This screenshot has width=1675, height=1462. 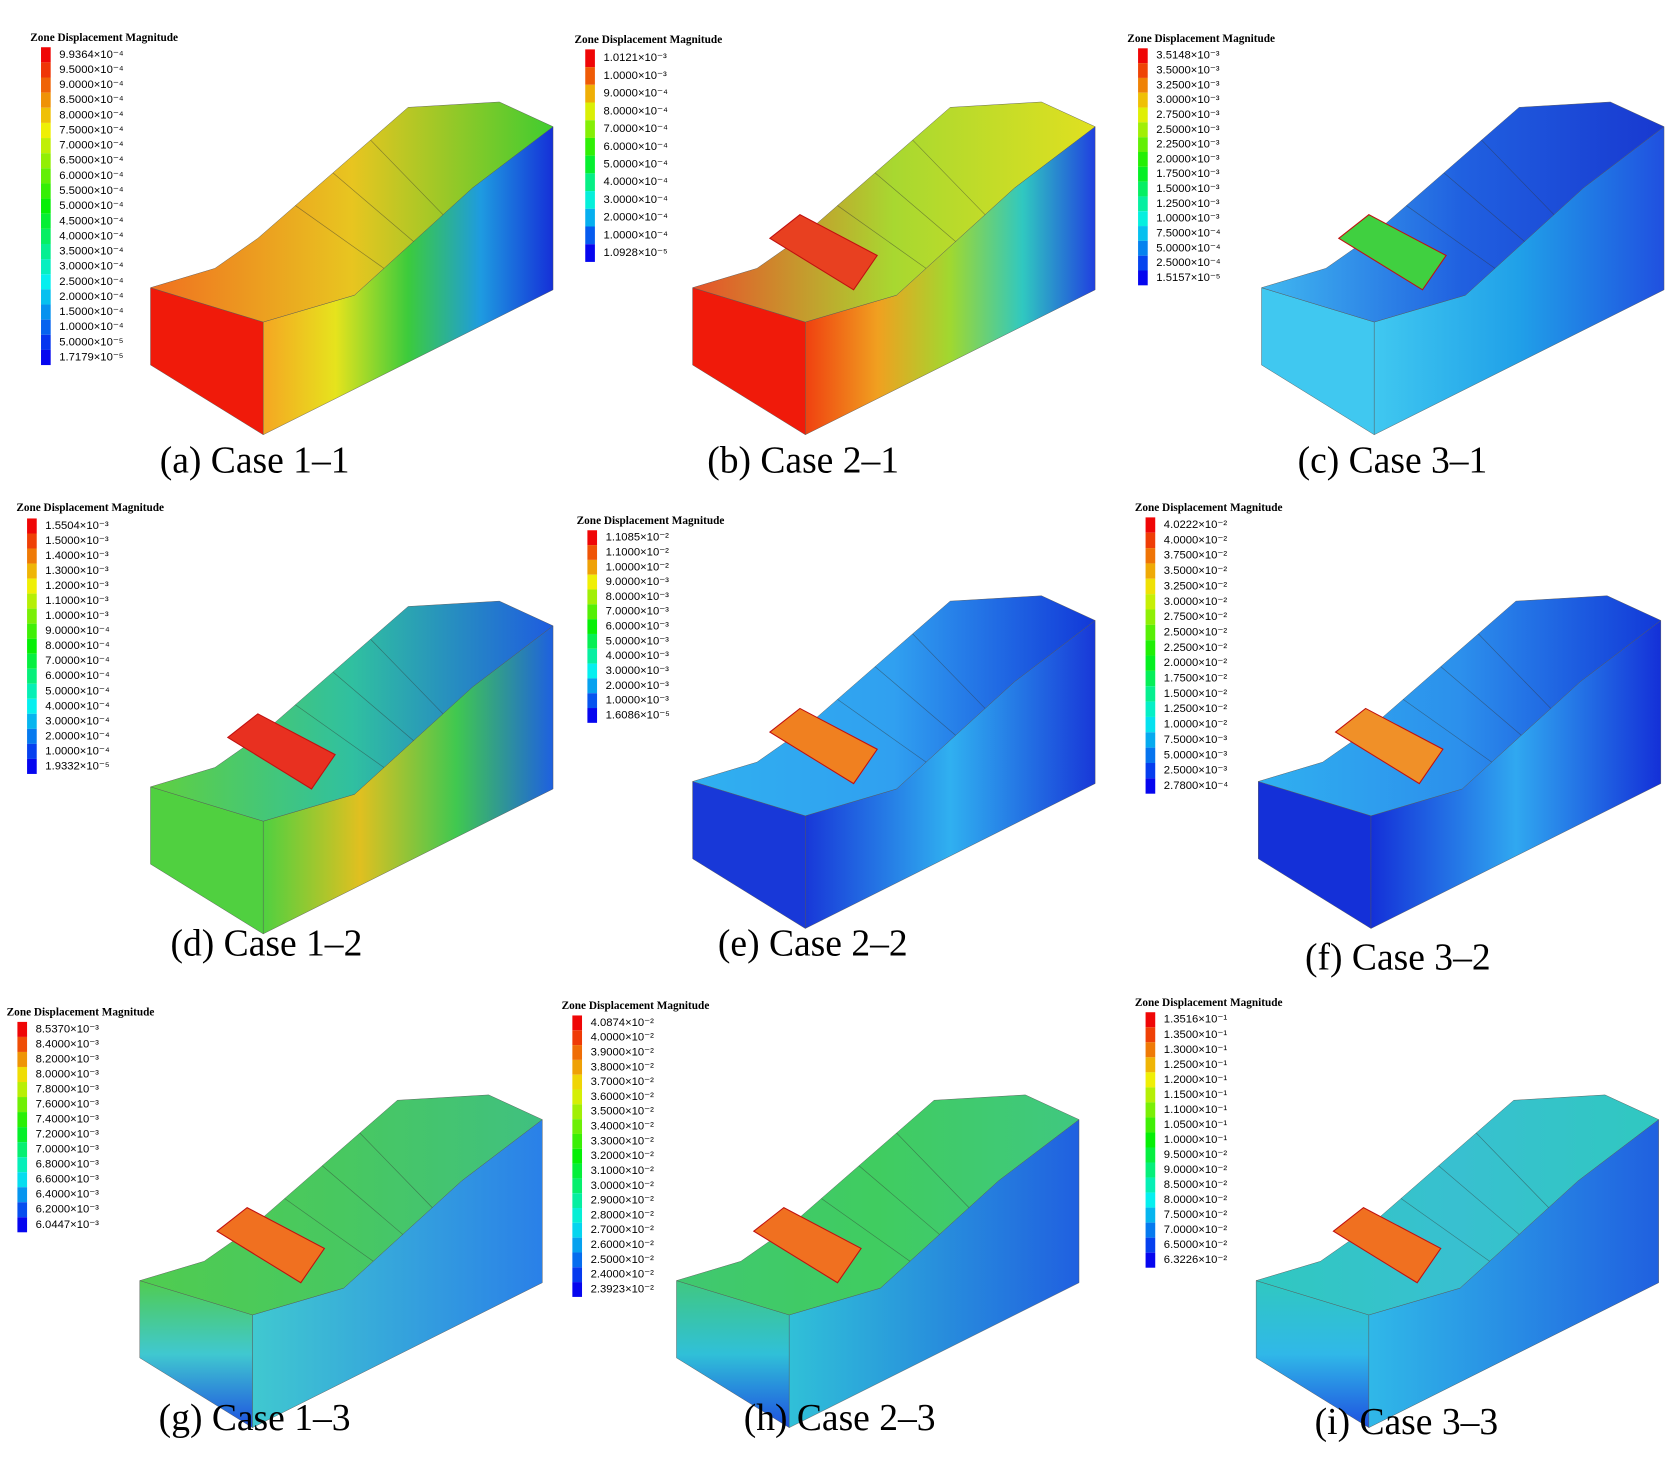 What do you see at coordinates (68, 1120) in the screenshot?
I see `legend-label: 7.4000×10⁻³` at bounding box center [68, 1120].